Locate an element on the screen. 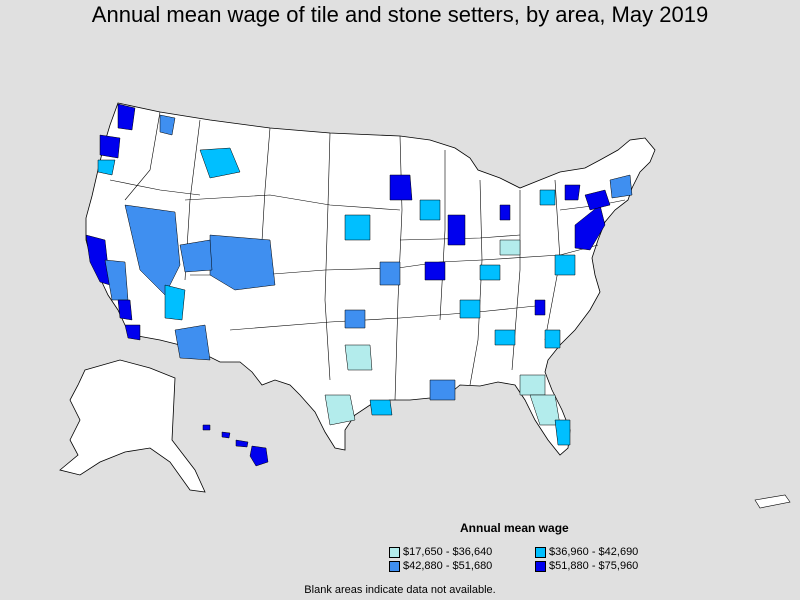 The width and height of the screenshot is (800, 600). legend-label: $42,880 - $51,680 is located at coordinates (448, 566).